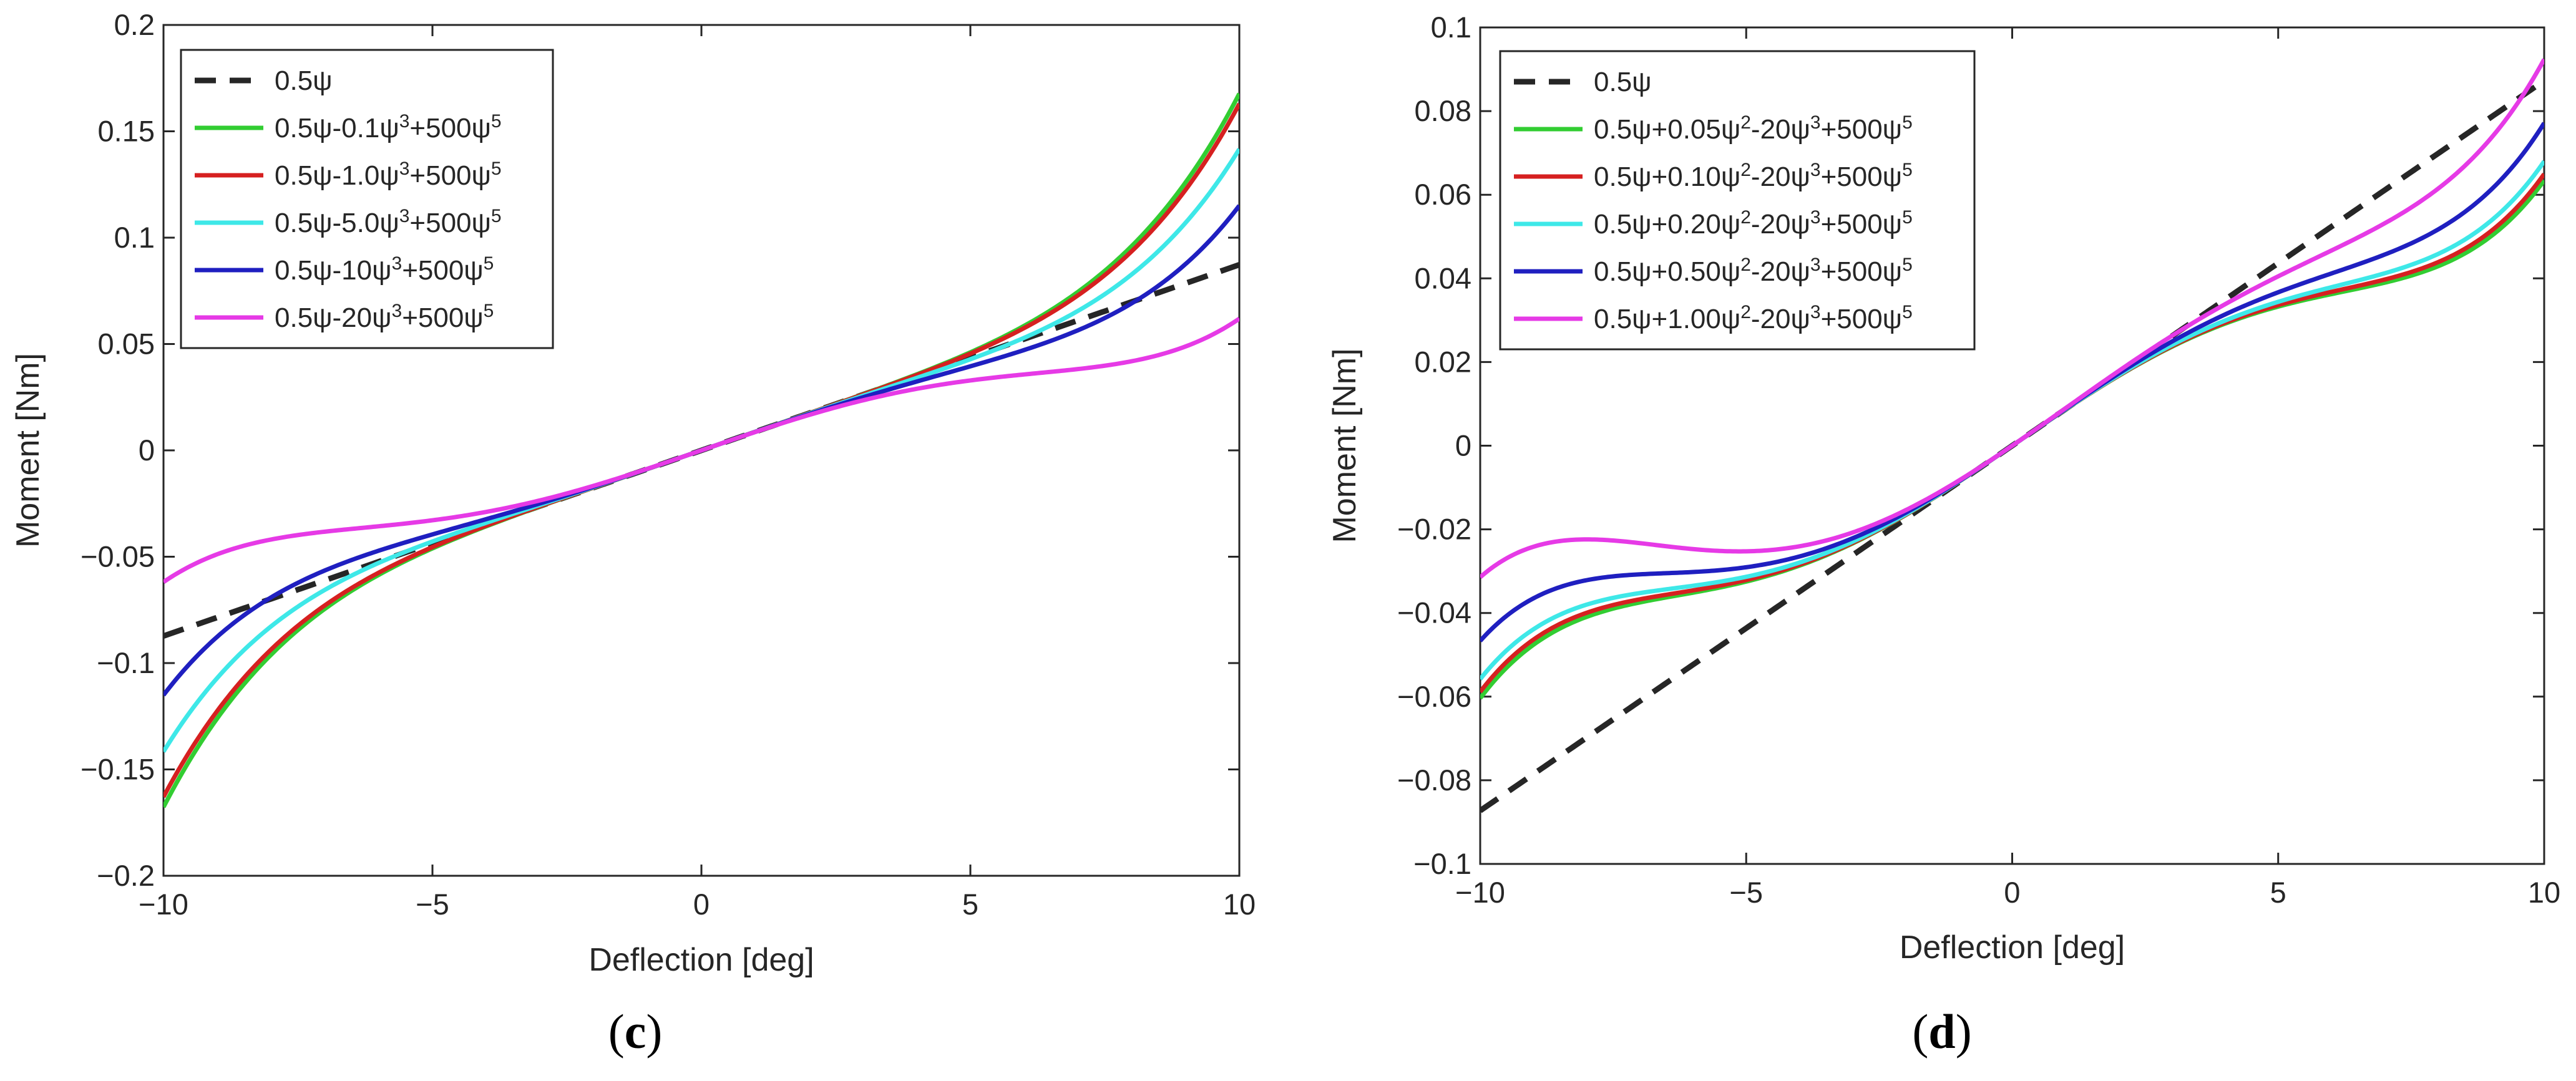 The width and height of the screenshot is (2576, 1081). I want to click on y-tick-label: −0.15, so click(117, 769).